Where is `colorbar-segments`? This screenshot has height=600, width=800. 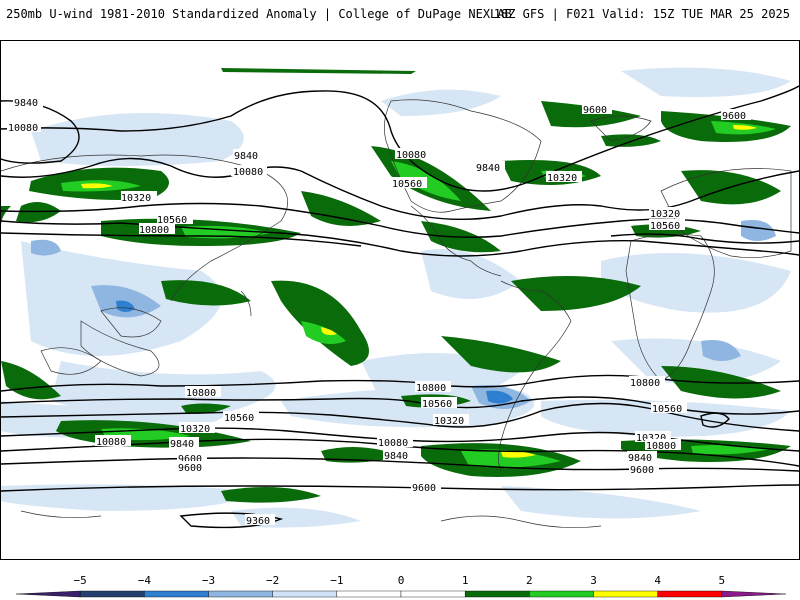
colorbar-segments is located at coordinates (401, 594).